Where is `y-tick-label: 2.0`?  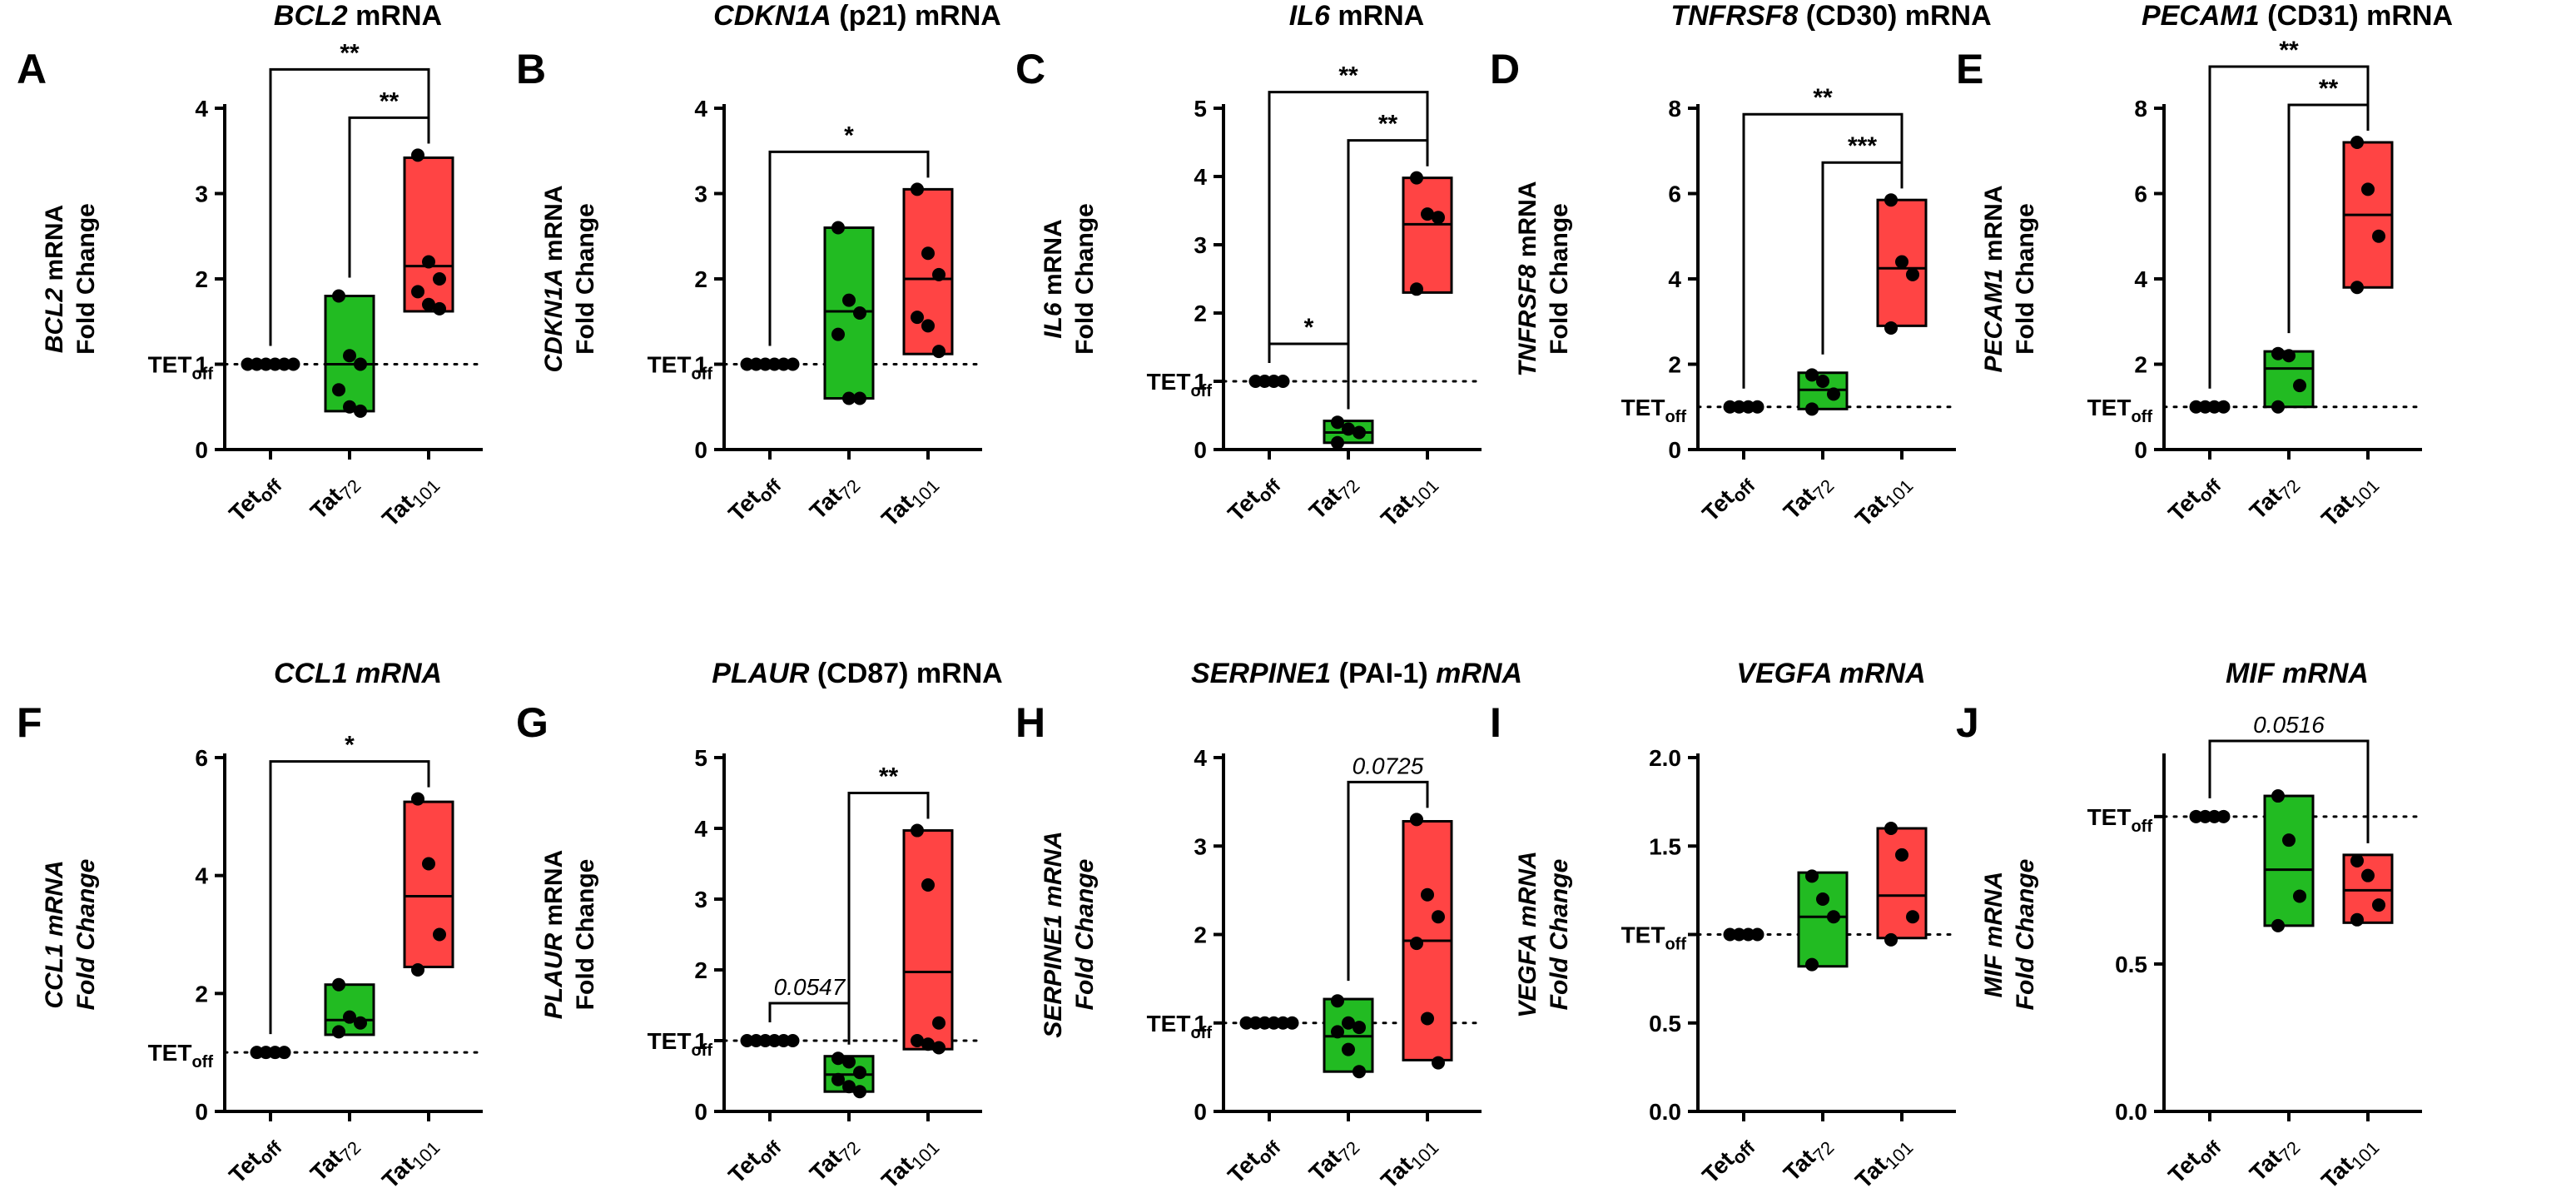
y-tick-label: 2.0 is located at coordinates (1665, 758).